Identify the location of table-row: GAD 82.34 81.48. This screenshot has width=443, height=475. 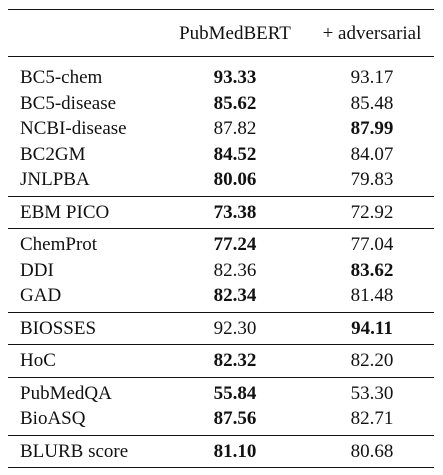
(221, 297).